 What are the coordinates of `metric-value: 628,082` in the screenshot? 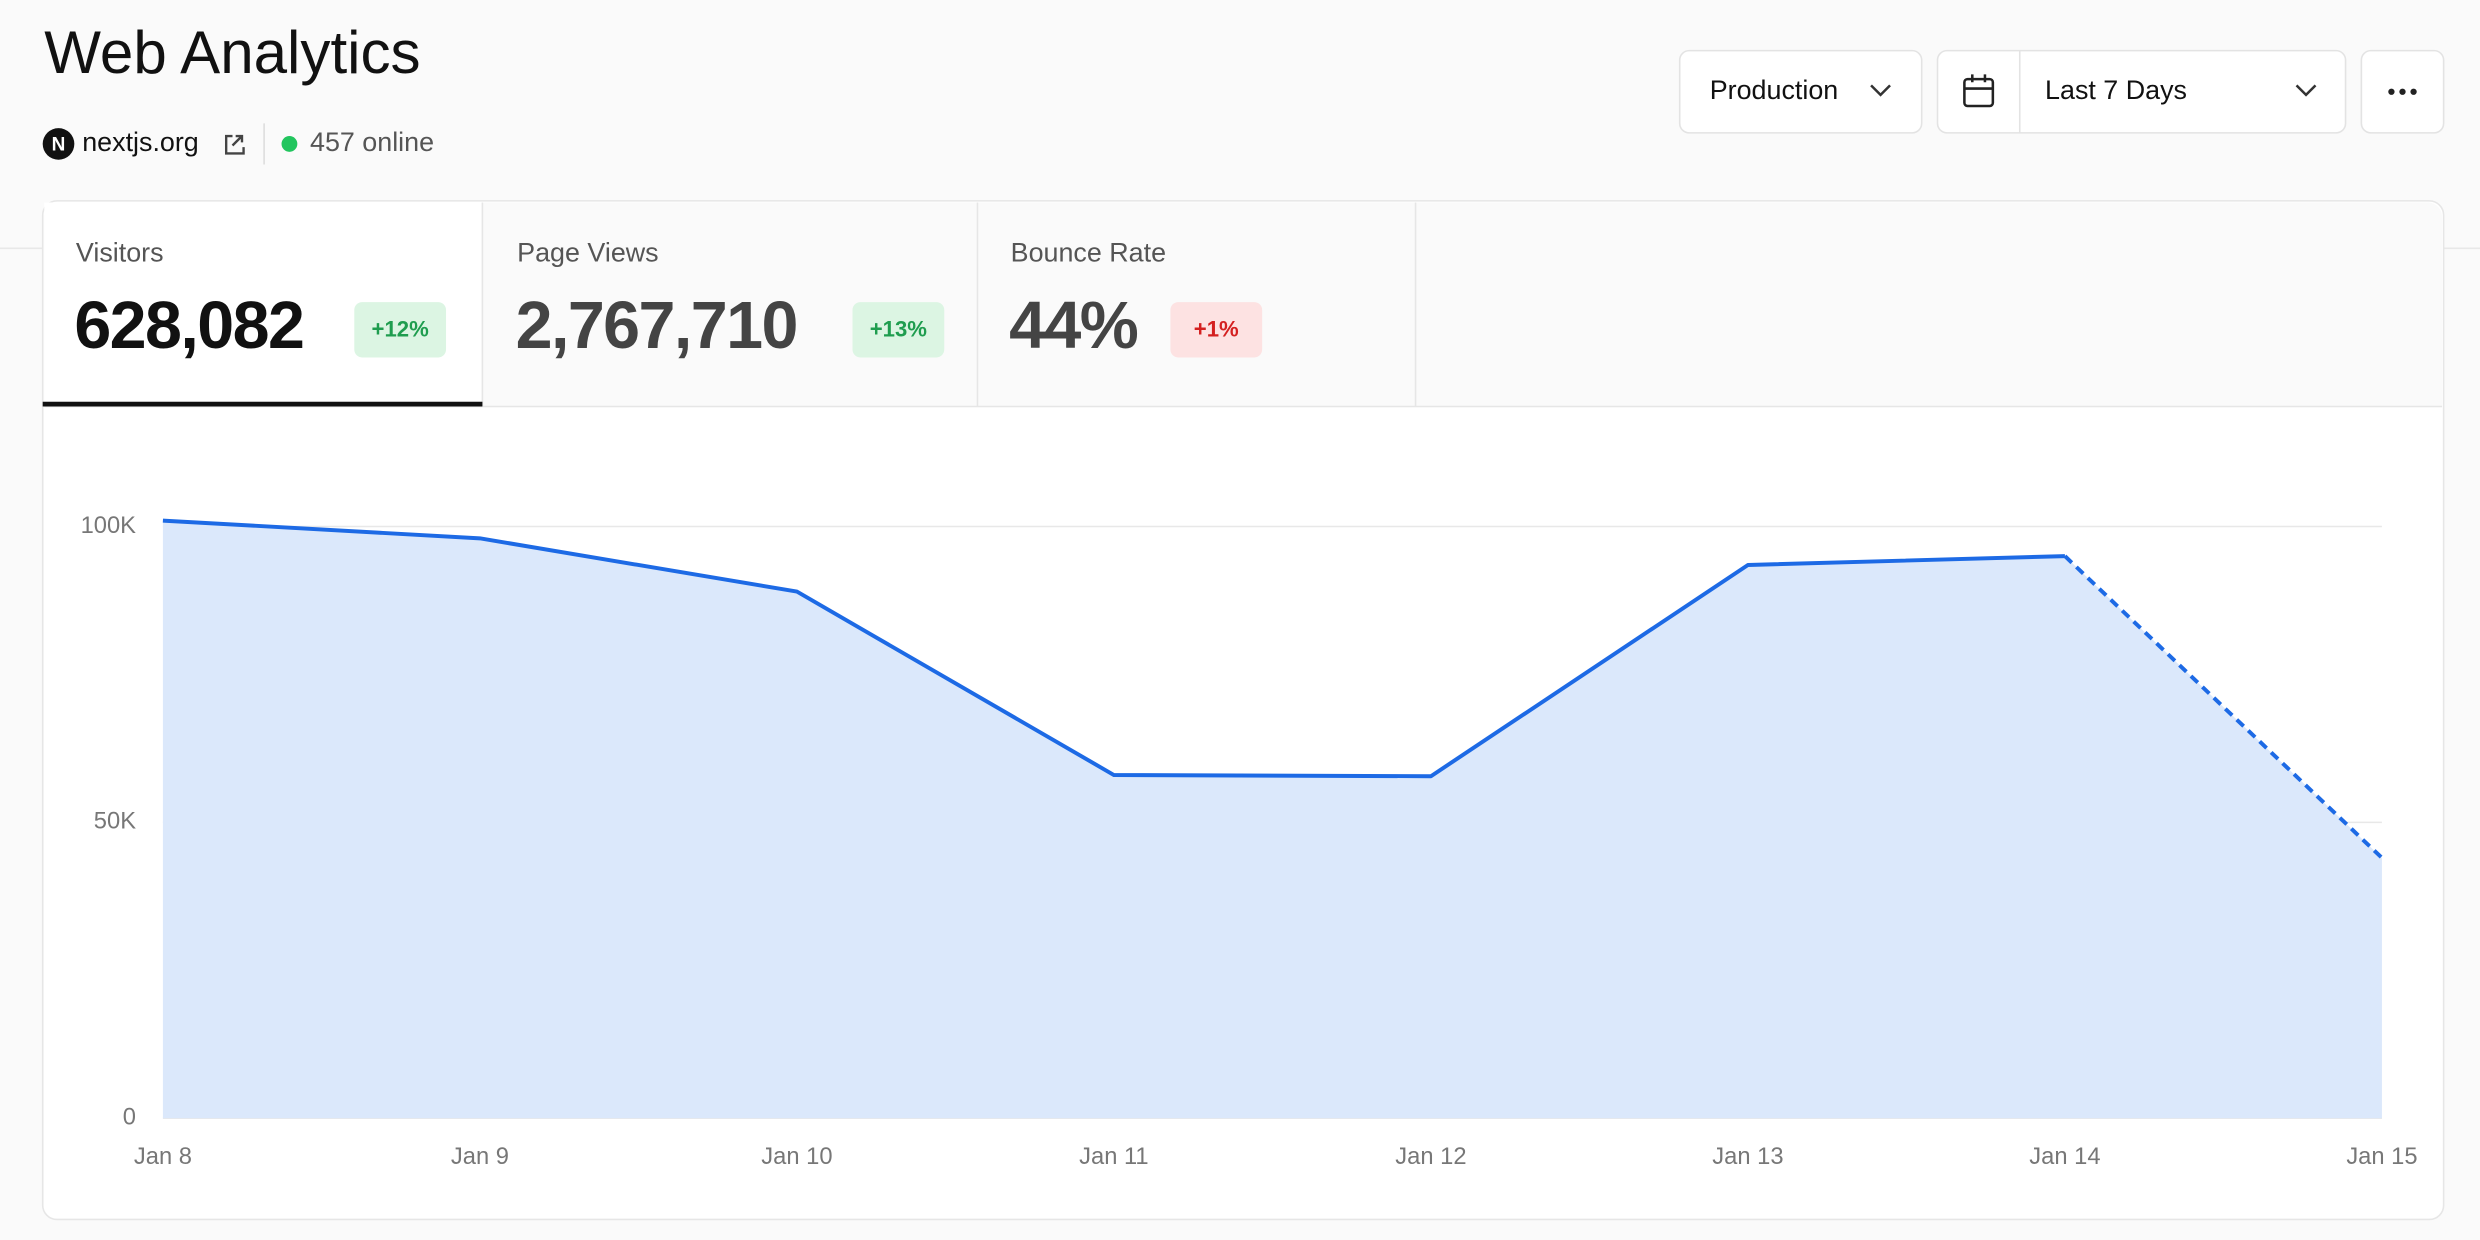 It's located at (188, 326).